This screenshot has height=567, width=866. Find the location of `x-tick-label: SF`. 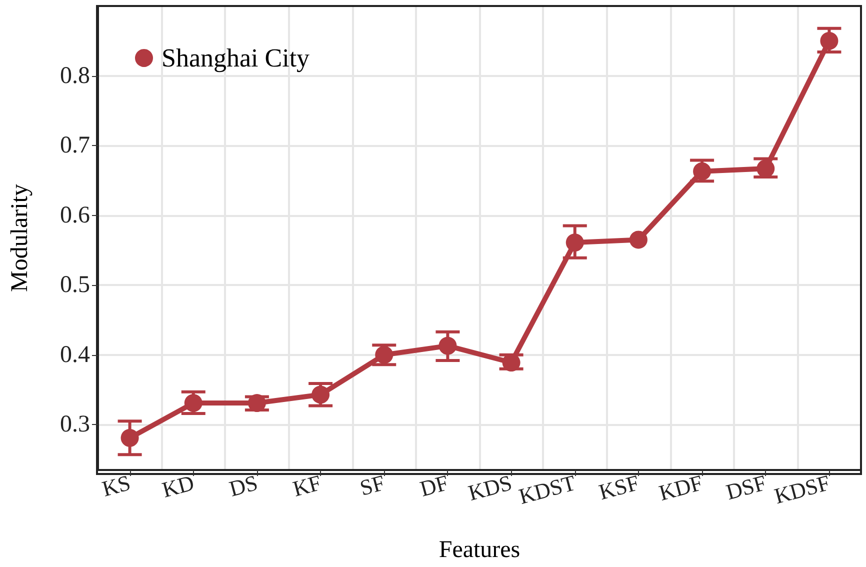

x-tick-label: SF is located at coordinates (372, 485).